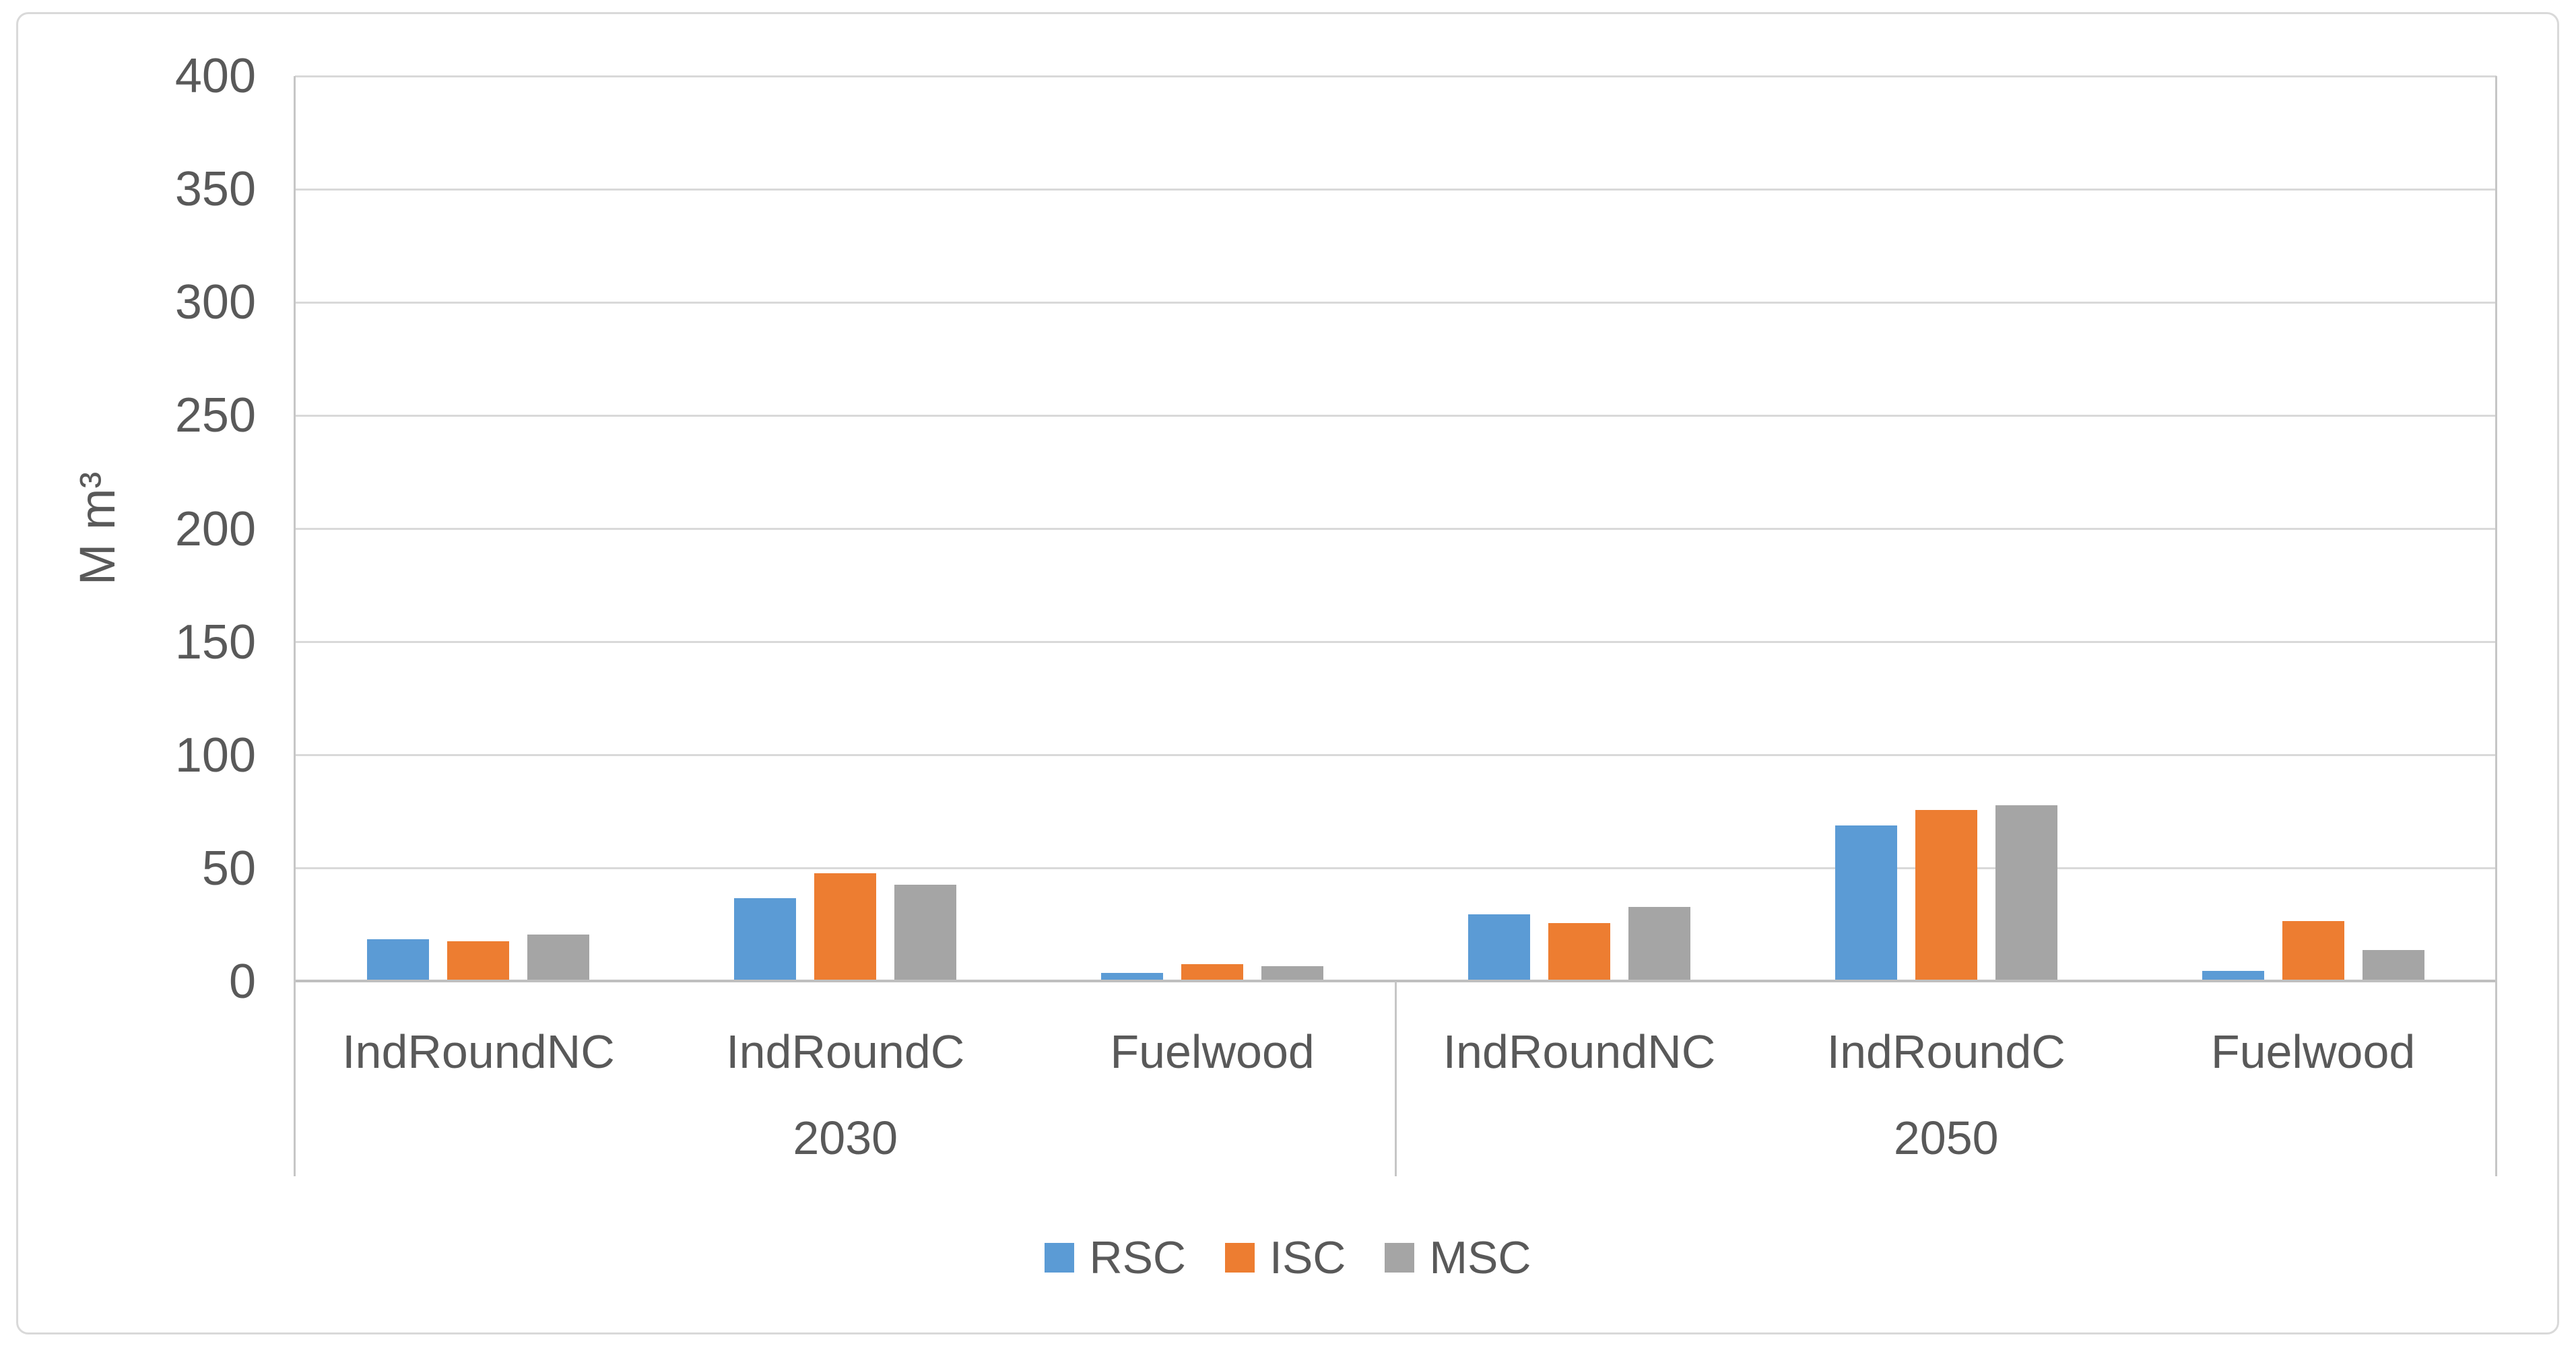 This screenshot has height=1354, width=2576. Describe the element at coordinates (845, 926) in the screenshot. I see `bar-ISC-2030-IndRoundC` at that location.